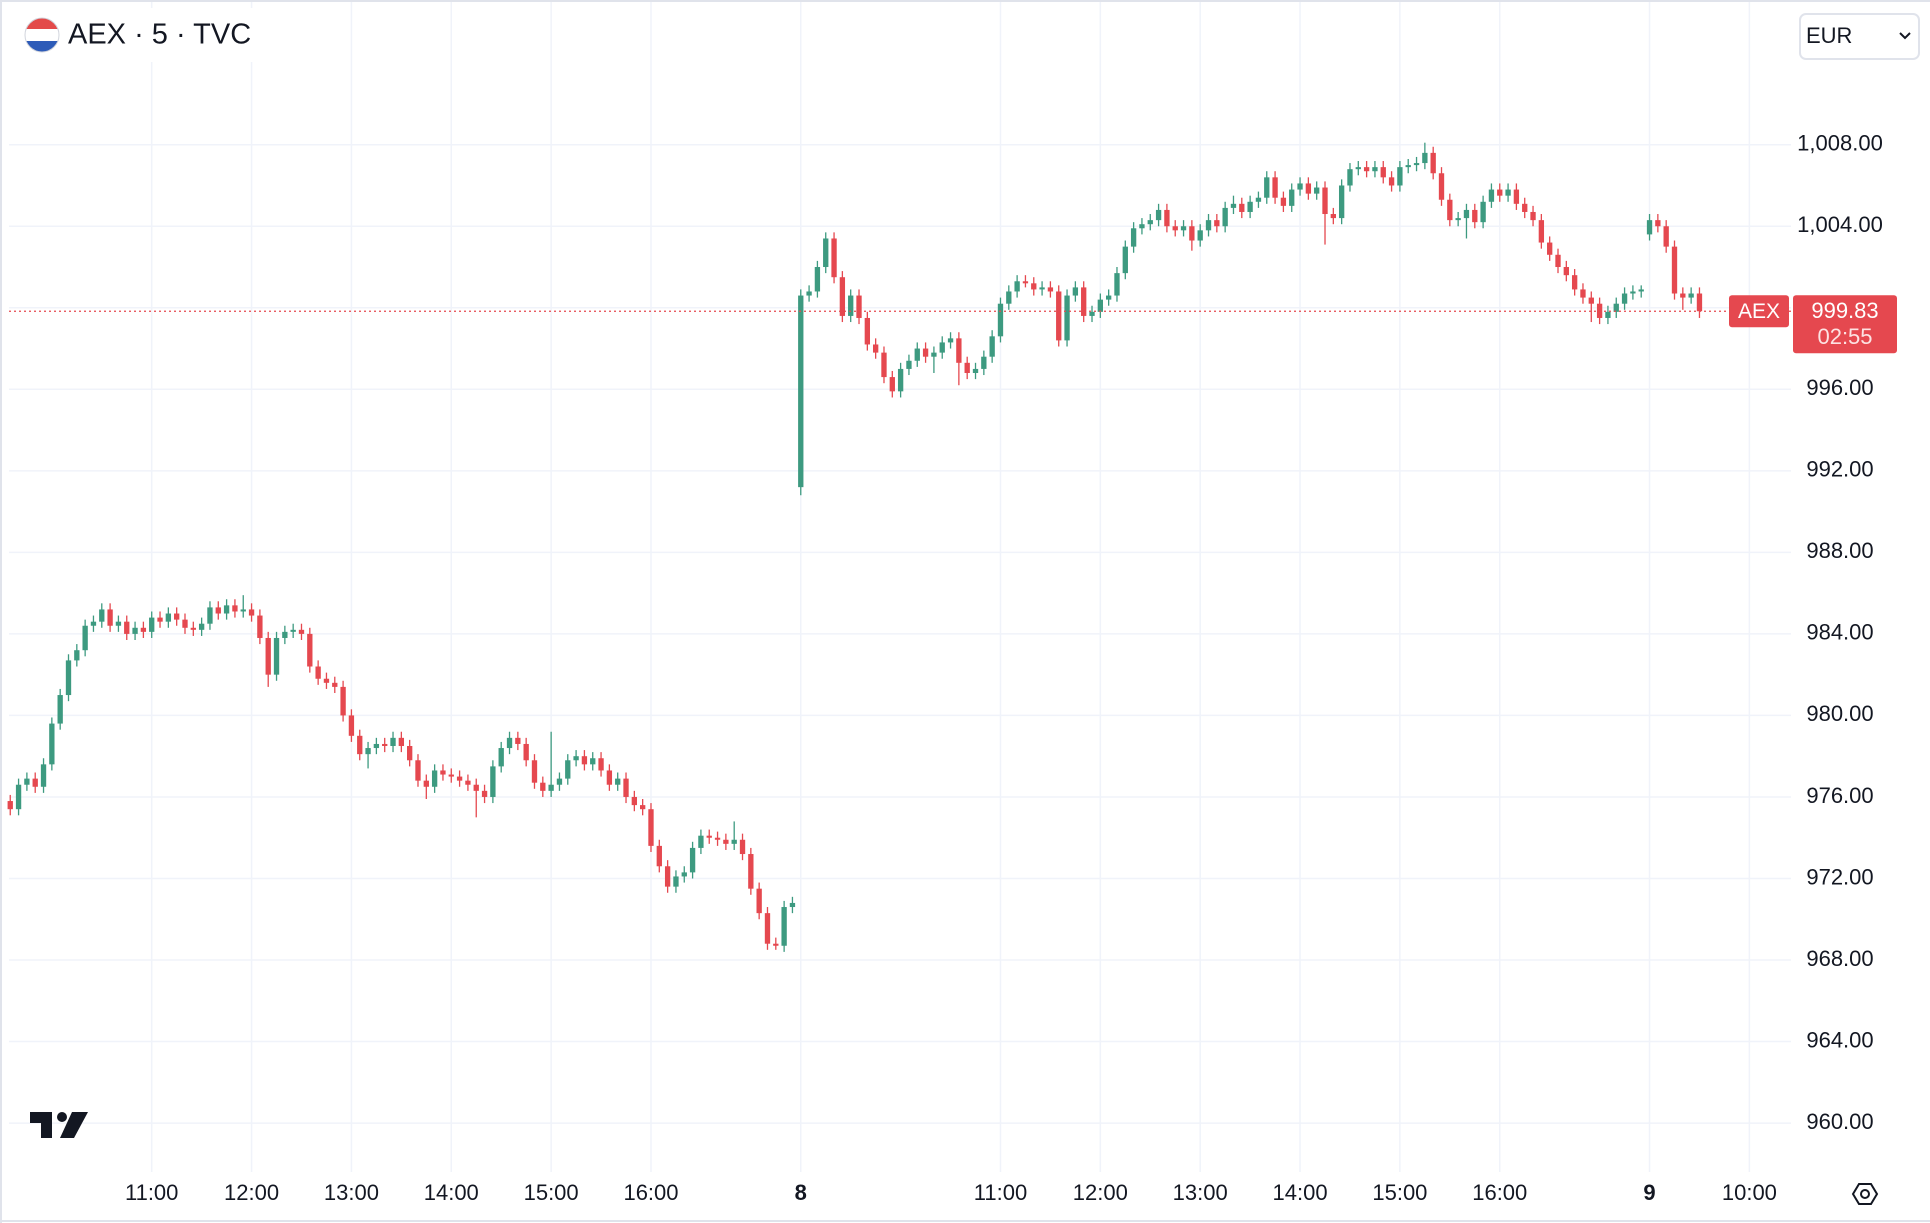 The image size is (1930, 1223). Describe the element at coordinates (1839, 1039) in the screenshot. I see `y-tick-label: 964.00` at that location.